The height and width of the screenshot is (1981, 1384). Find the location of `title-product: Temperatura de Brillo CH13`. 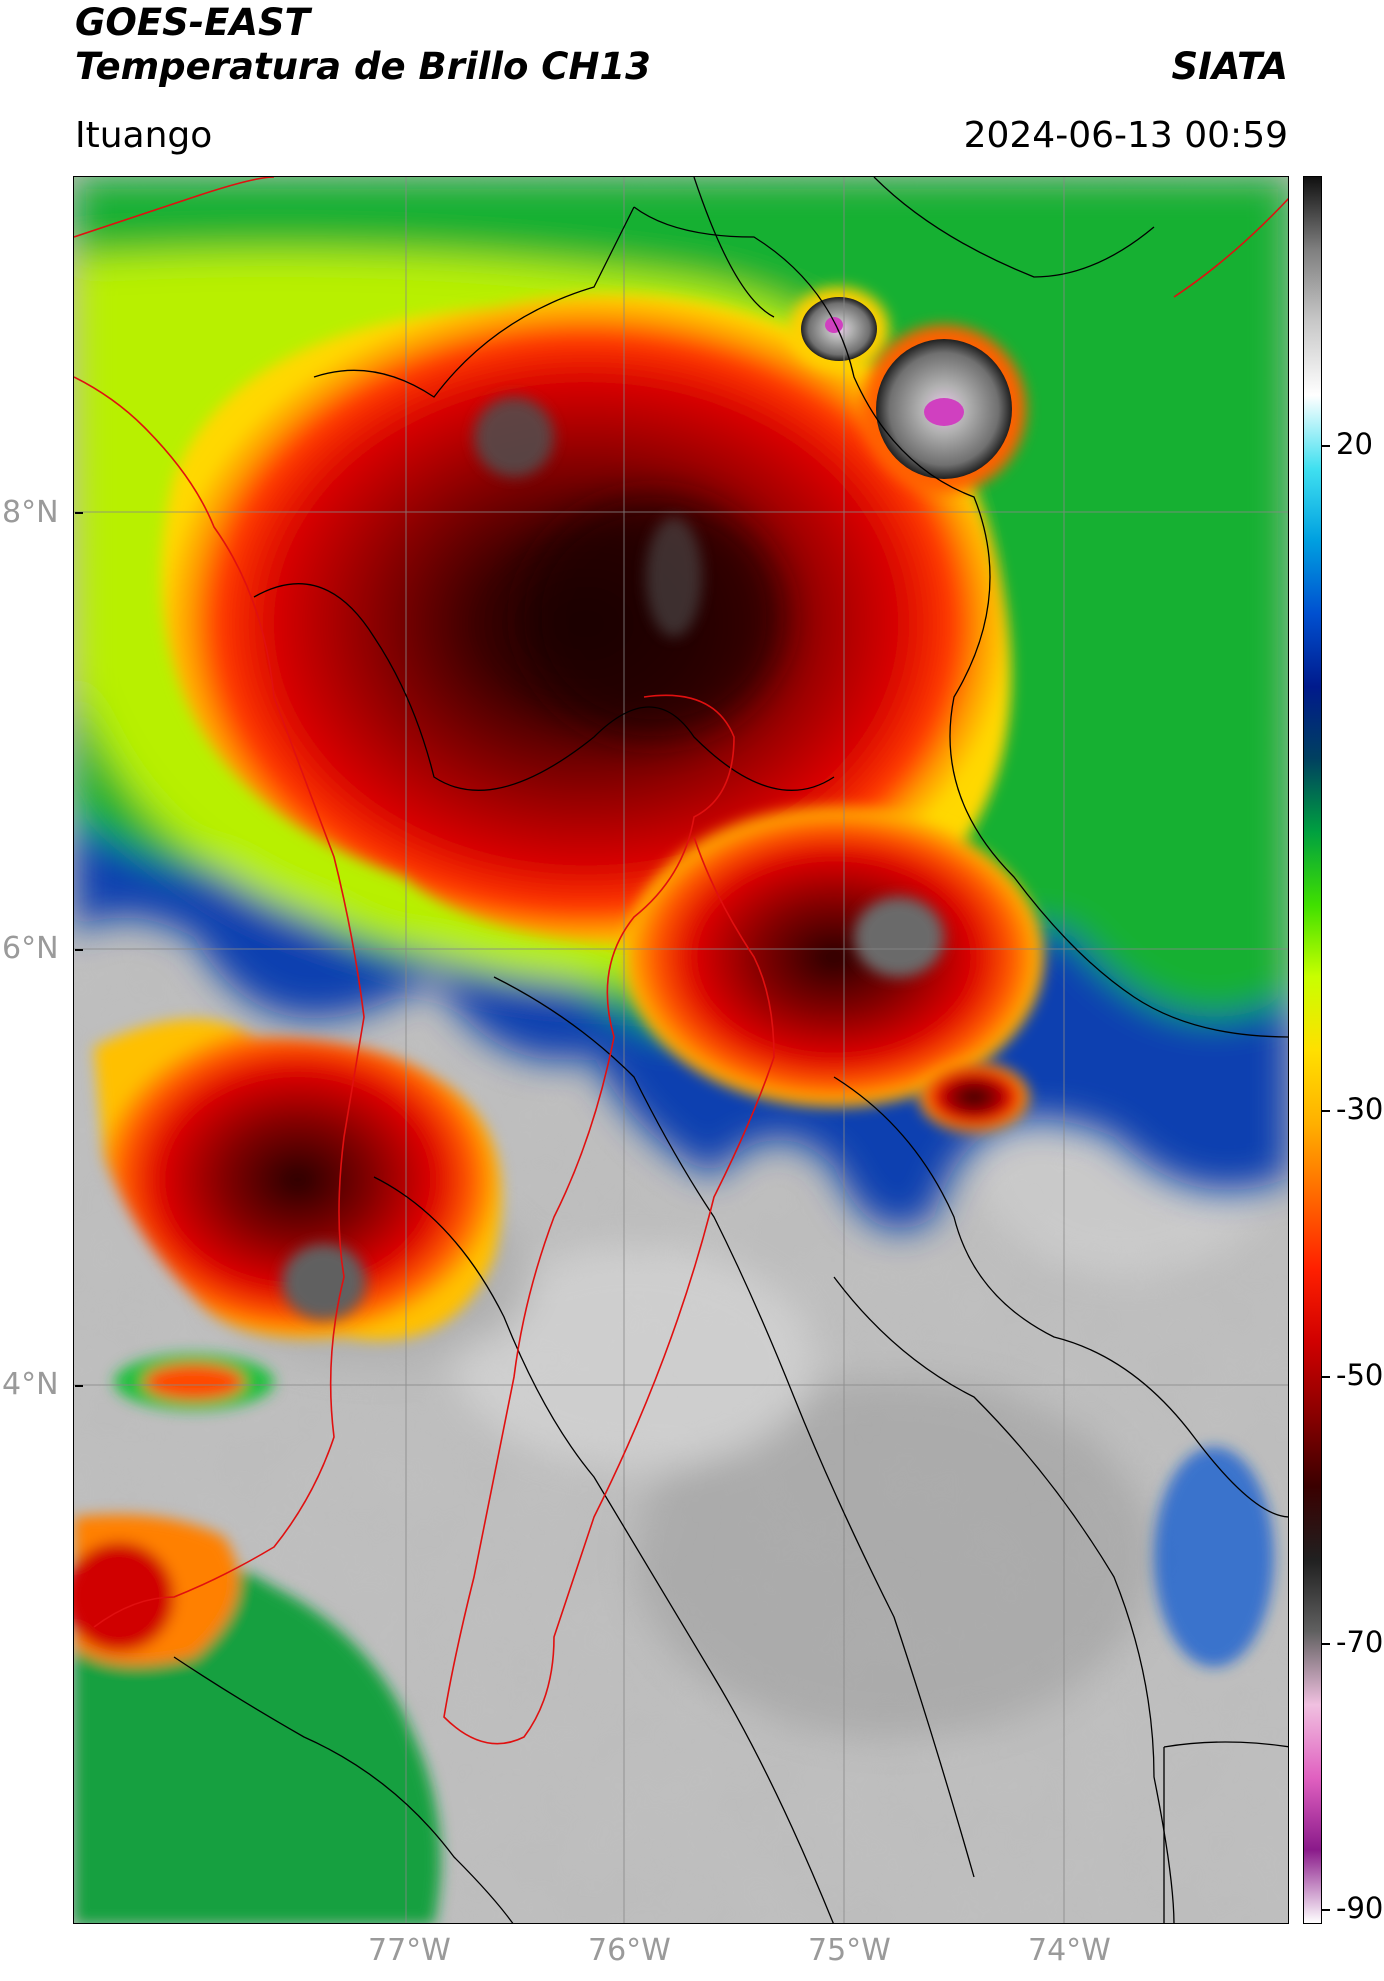

title-product: Temperatura de Brillo CH13 is located at coordinates (363, 66).